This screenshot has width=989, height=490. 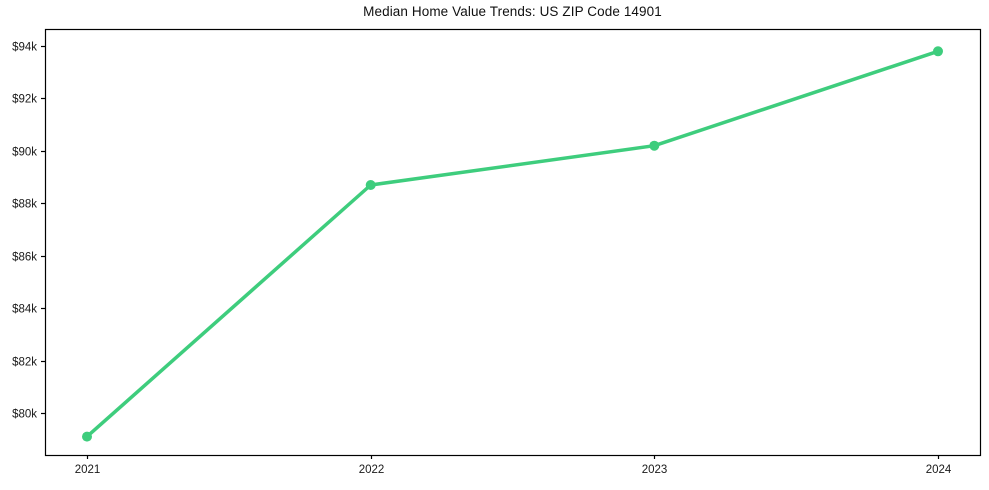 What do you see at coordinates (939, 470) in the screenshot?
I see `x-tick-label: 2024` at bounding box center [939, 470].